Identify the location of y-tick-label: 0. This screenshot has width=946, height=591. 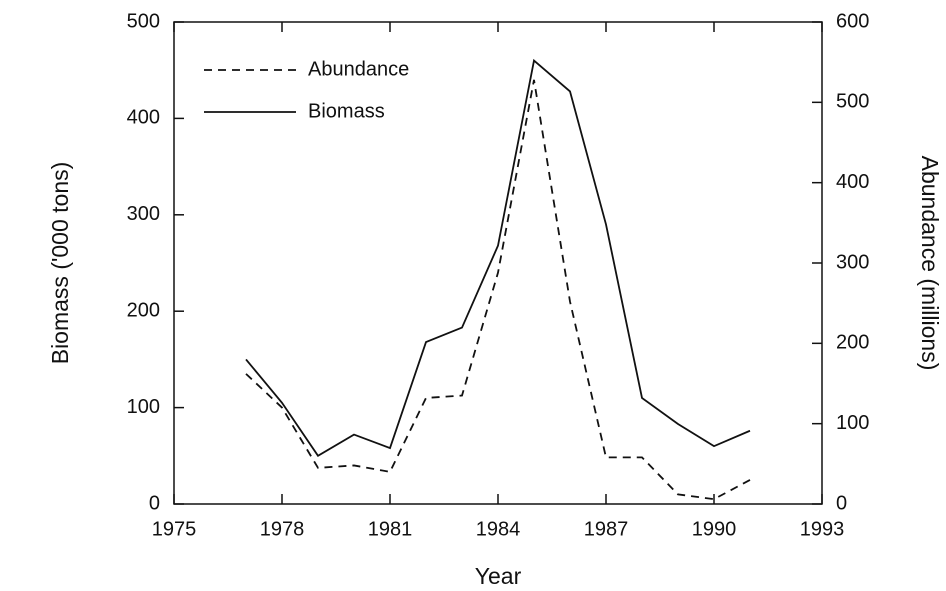
(154, 503).